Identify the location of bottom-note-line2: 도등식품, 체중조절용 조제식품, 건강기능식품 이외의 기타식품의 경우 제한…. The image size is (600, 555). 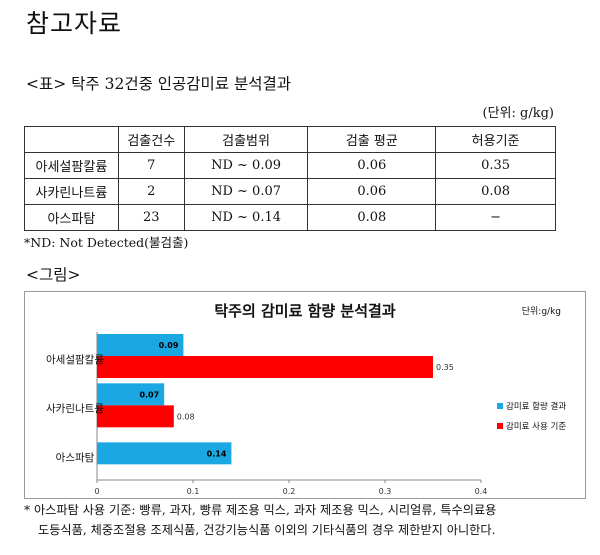
(267, 530).